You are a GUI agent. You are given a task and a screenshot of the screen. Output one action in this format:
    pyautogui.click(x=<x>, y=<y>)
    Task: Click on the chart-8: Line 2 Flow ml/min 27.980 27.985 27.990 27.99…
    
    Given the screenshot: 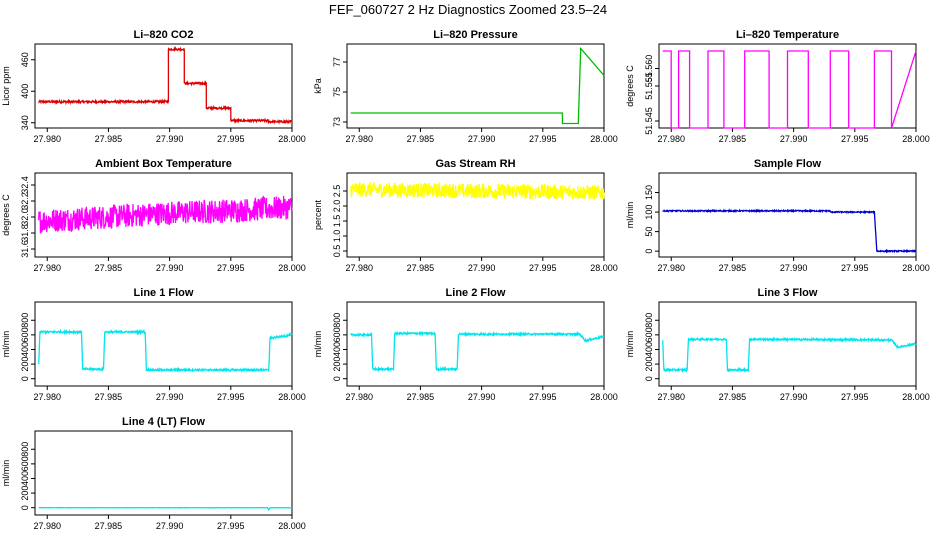 What is the action you would take?
    pyautogui.click(x=465, y=344)
    